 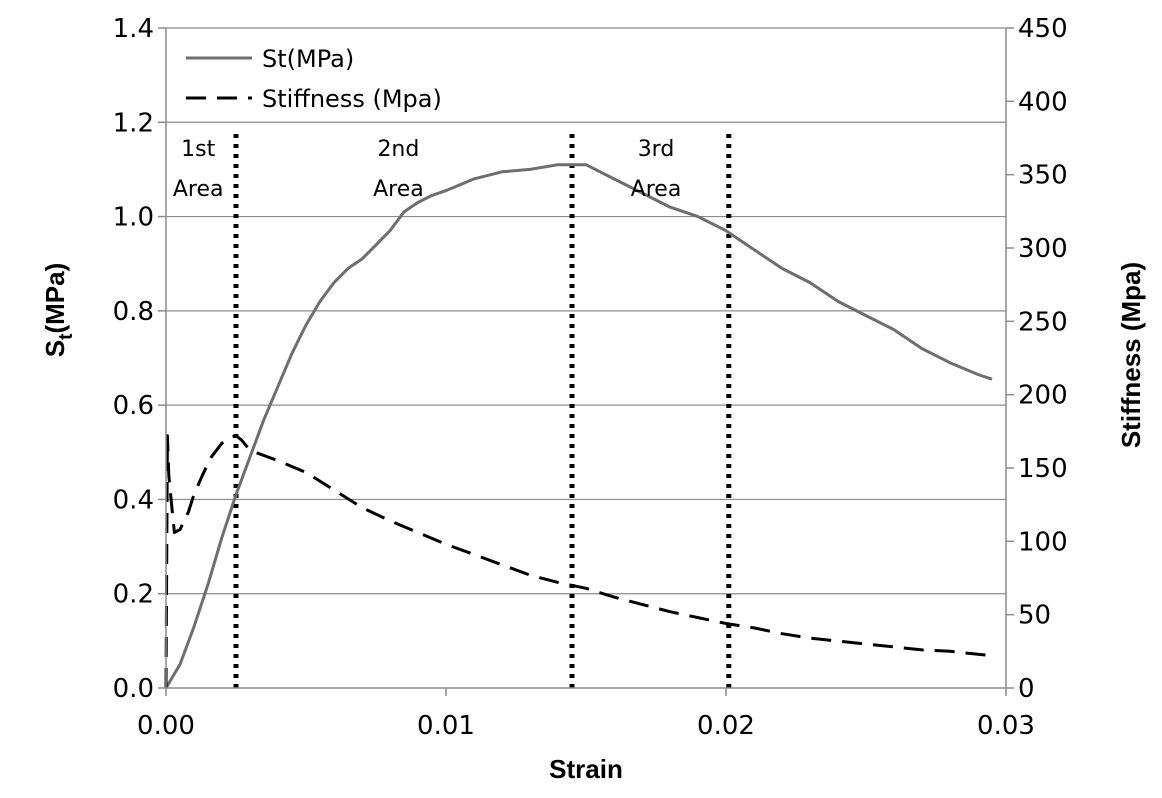 I want to click on y-axis-title-main: S, so click(x=55, y=348).